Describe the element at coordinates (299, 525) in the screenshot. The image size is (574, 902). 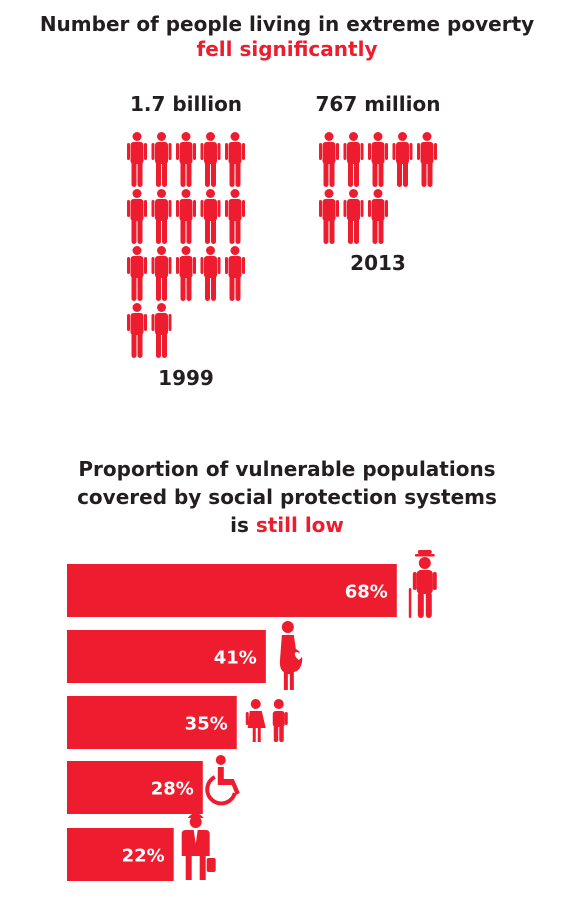
I see `protection-title-highlight: still low` at that location.